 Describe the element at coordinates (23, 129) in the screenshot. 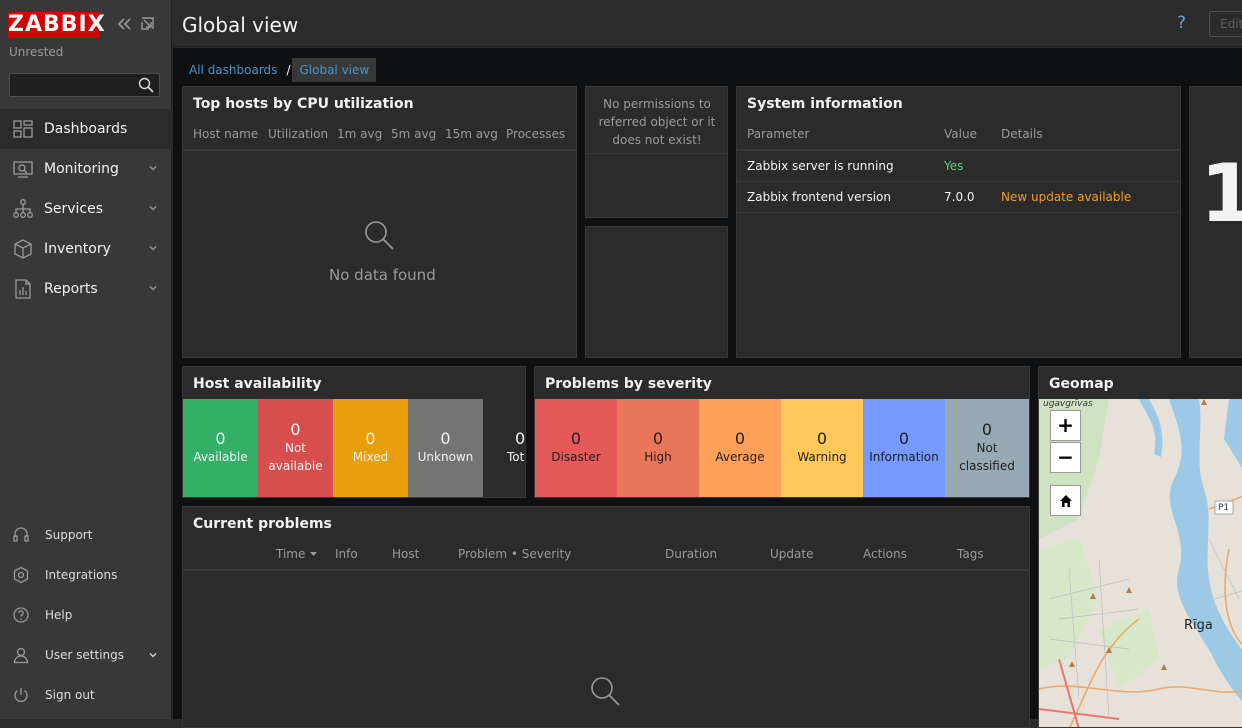

I see `dashboards-icon` at that location.